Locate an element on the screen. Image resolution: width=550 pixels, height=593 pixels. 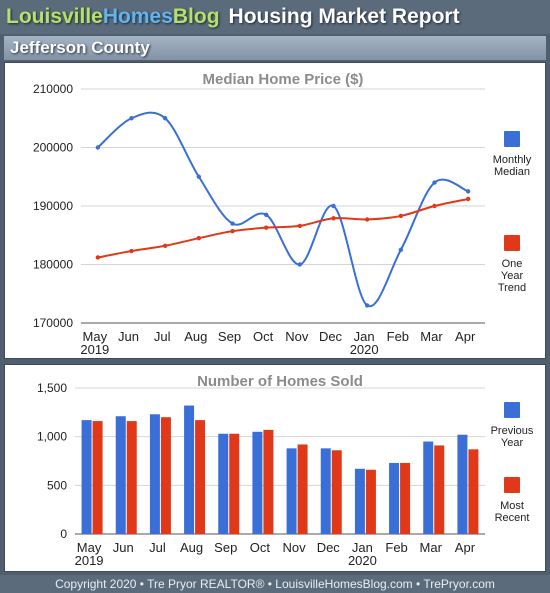
brand-logo: LouisvilleHomesBlog is located at coordinates (113, 17).